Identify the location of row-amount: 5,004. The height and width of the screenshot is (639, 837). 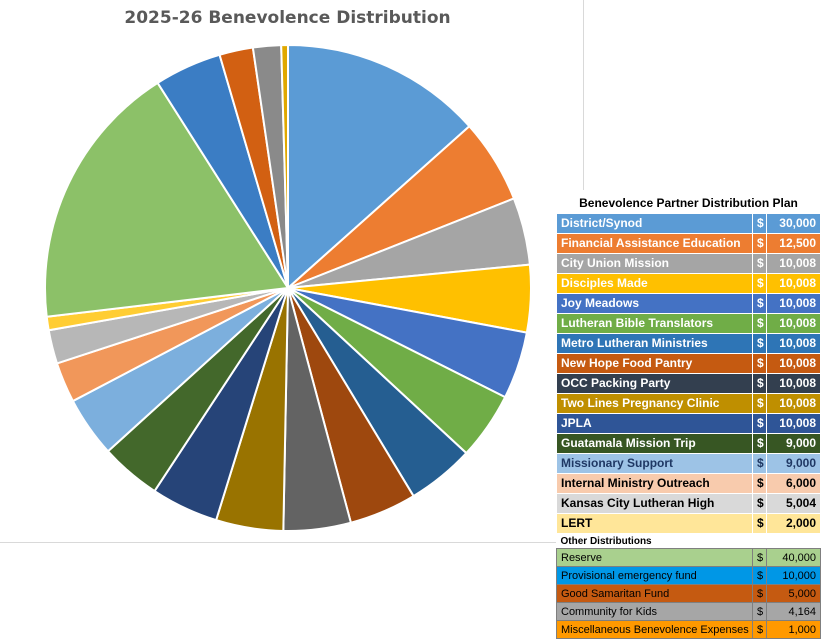
(793, 503).